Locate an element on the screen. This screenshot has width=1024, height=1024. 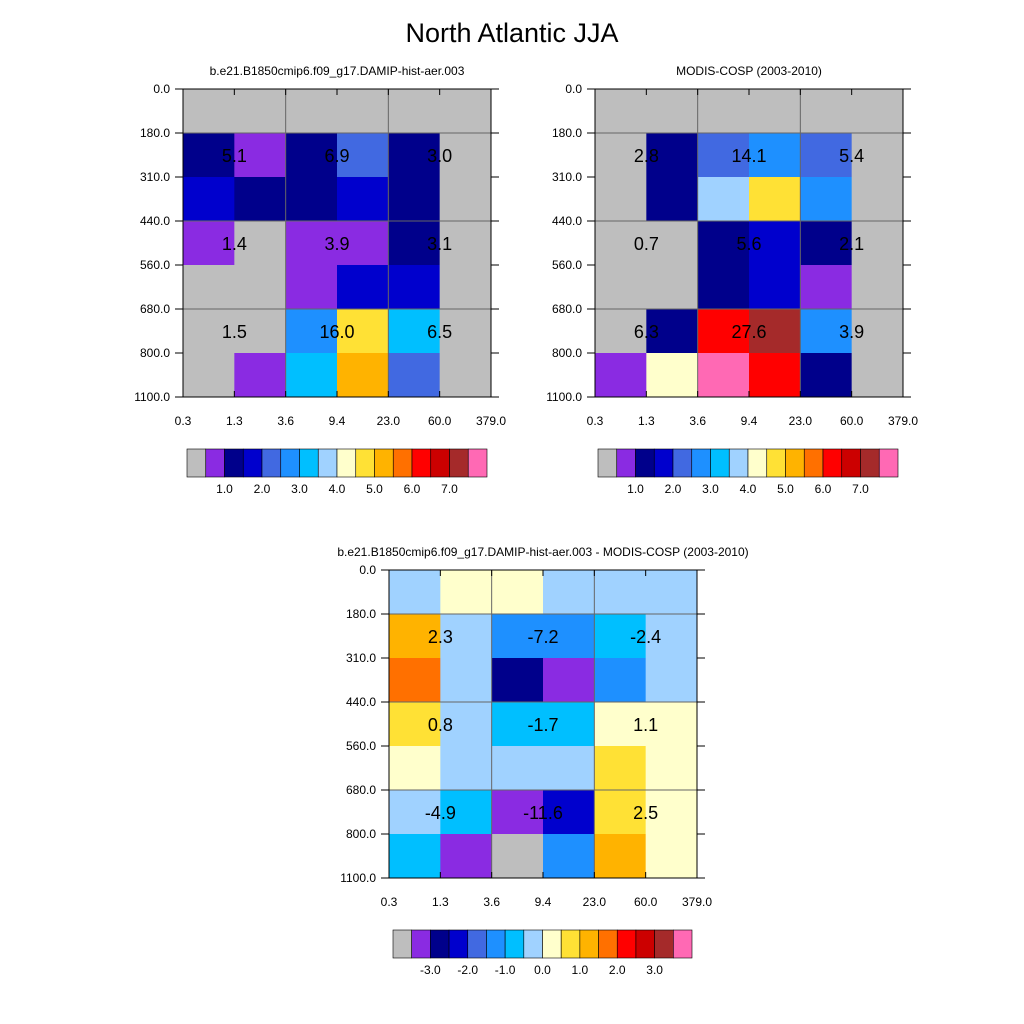
cell-value-label: -1.7 is located at coordinates (542, 725).